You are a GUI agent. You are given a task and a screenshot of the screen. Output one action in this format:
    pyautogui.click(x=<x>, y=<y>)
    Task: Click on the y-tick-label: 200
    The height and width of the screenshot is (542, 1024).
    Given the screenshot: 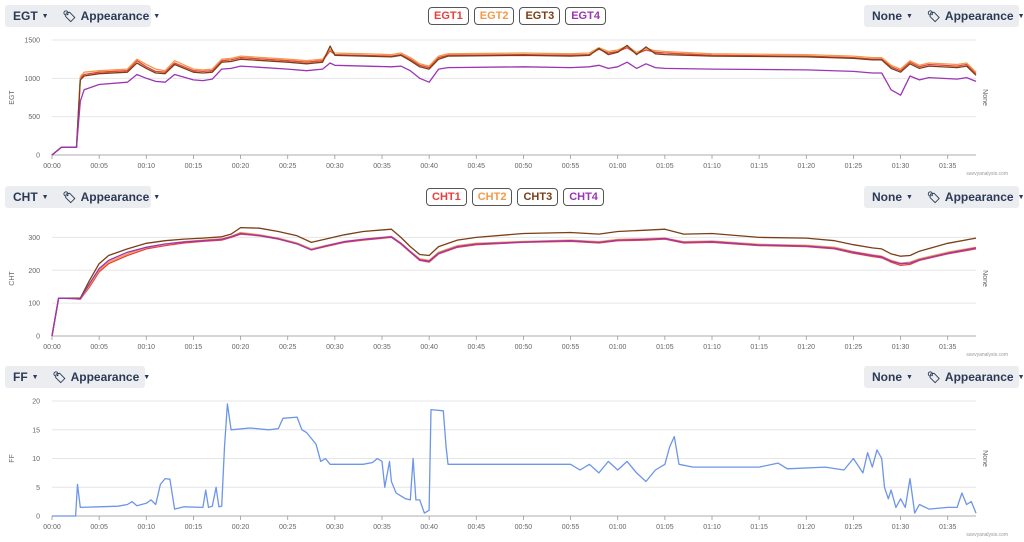 What is the action you would take?
    pyautogui.click(x=34, y=271)
    